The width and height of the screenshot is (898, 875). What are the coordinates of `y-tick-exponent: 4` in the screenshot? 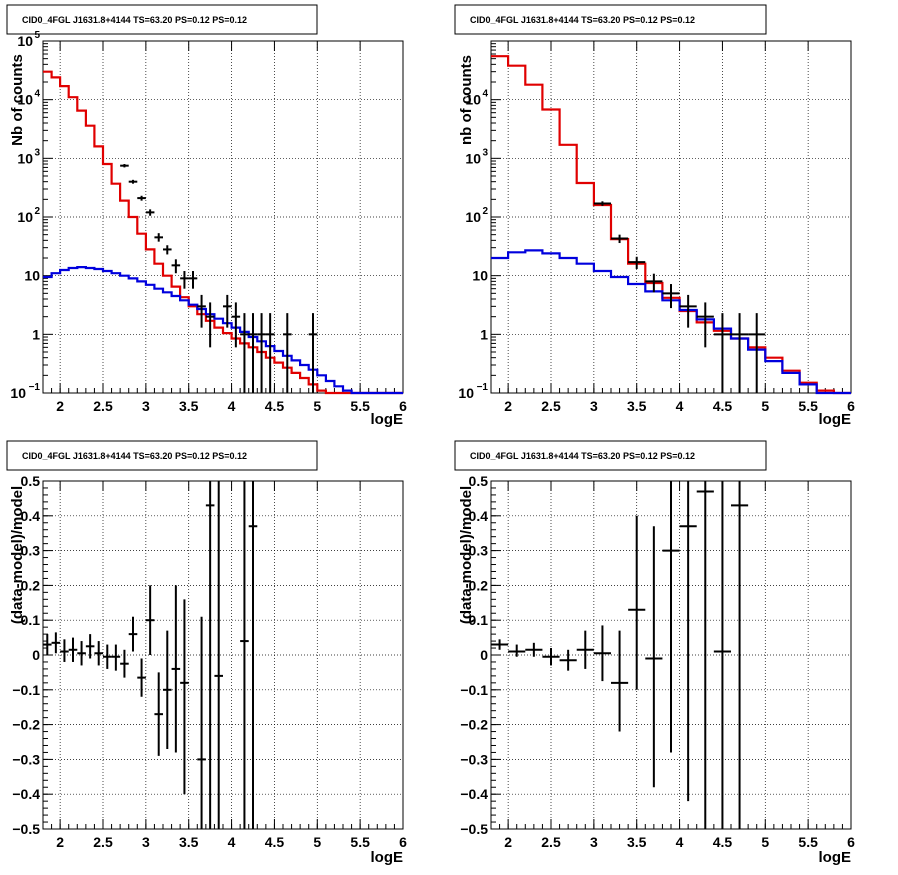 It's located at (485, 94).